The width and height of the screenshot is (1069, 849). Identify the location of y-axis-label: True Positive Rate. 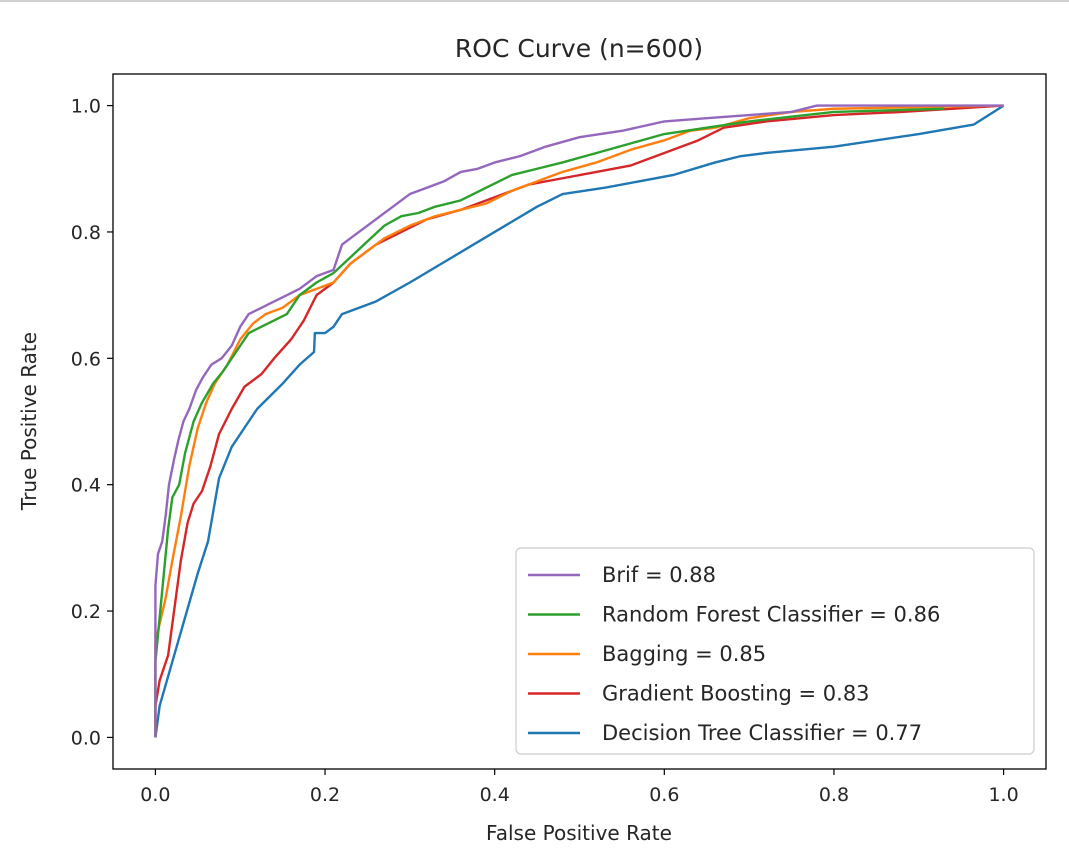
(29, 421).